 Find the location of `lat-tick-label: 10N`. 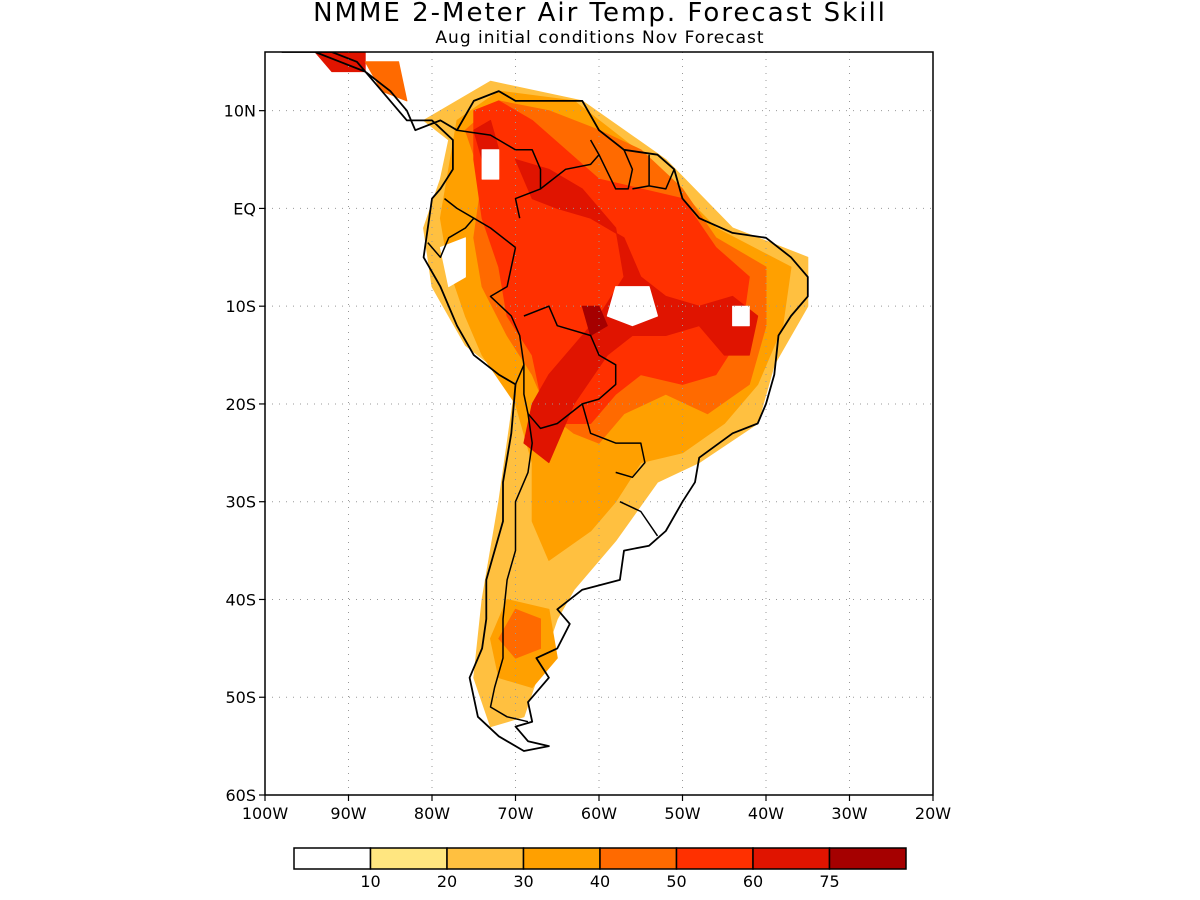

lat-tick-label: 10N is located at coordinates (240, 111).